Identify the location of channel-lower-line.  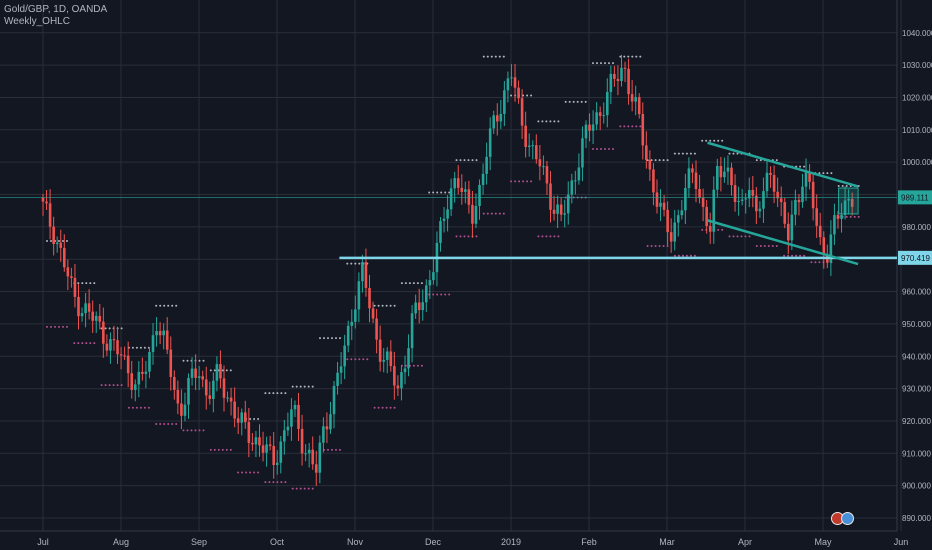
(783, 242).